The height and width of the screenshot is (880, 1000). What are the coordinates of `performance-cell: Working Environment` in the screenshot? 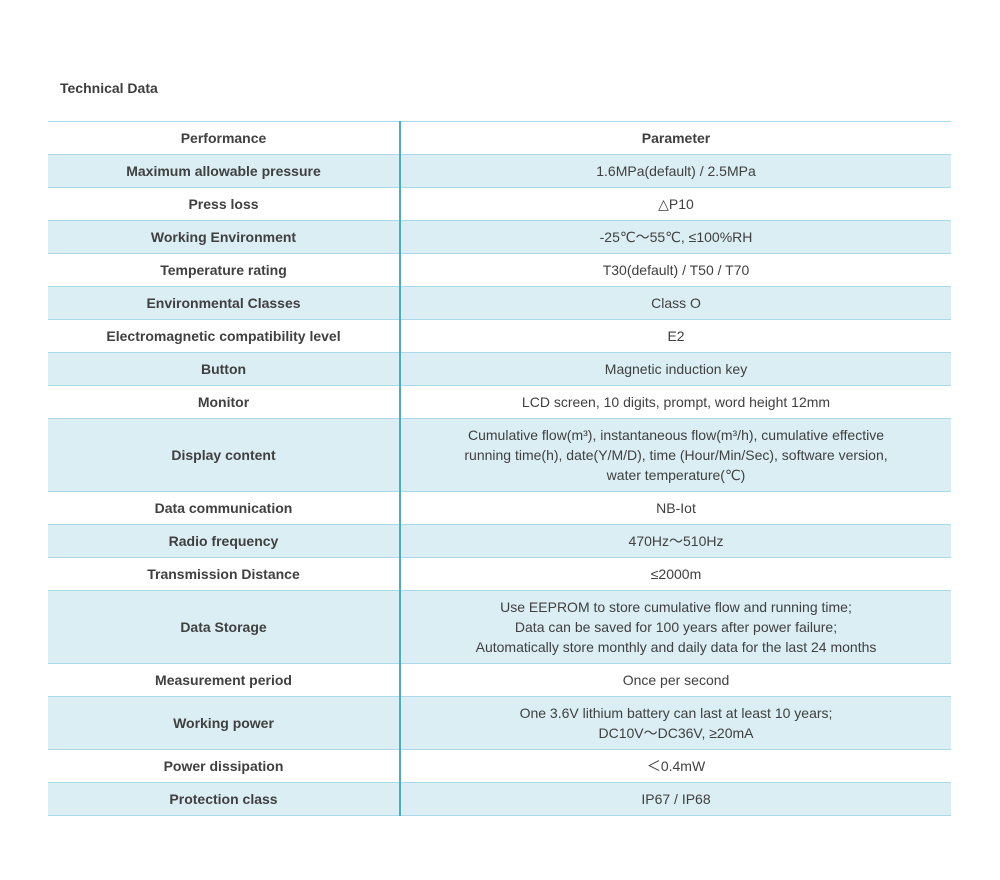 It's located at (224, 237).